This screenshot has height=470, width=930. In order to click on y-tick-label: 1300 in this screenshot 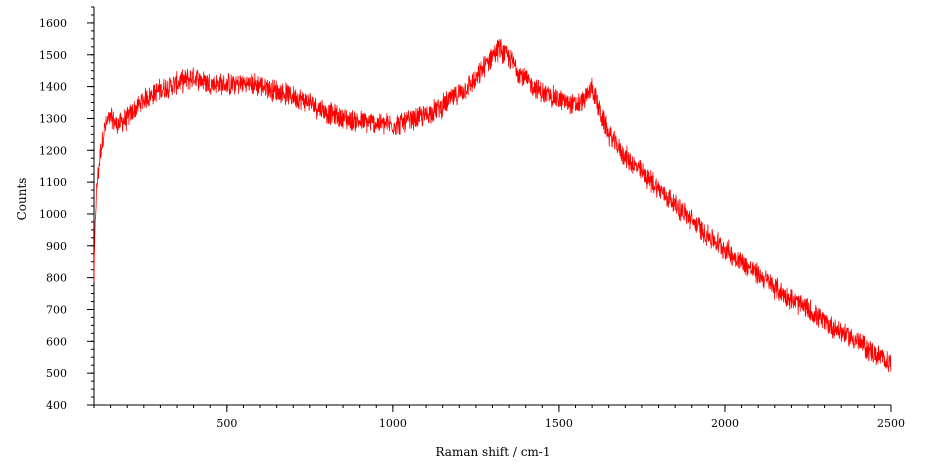, I will do `click(53, 118)`.